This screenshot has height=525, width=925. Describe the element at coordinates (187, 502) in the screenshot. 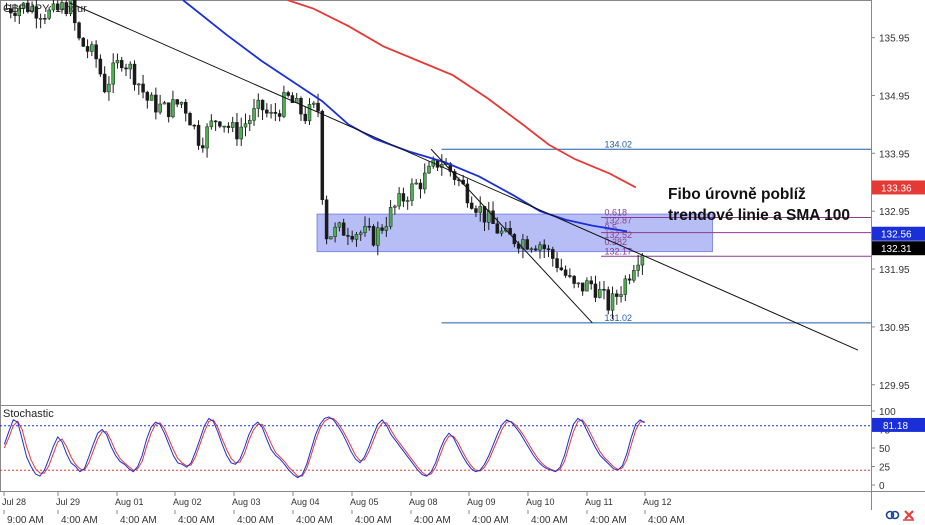

I see `x-tick-date: Aug 02` at that location.